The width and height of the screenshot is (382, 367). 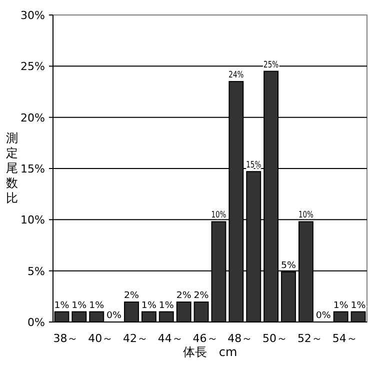 What do you see at coordinates (210, 352) in the screenshot?
I see `x-axis-title: 体長 cm` at bounding box center [210, 352].